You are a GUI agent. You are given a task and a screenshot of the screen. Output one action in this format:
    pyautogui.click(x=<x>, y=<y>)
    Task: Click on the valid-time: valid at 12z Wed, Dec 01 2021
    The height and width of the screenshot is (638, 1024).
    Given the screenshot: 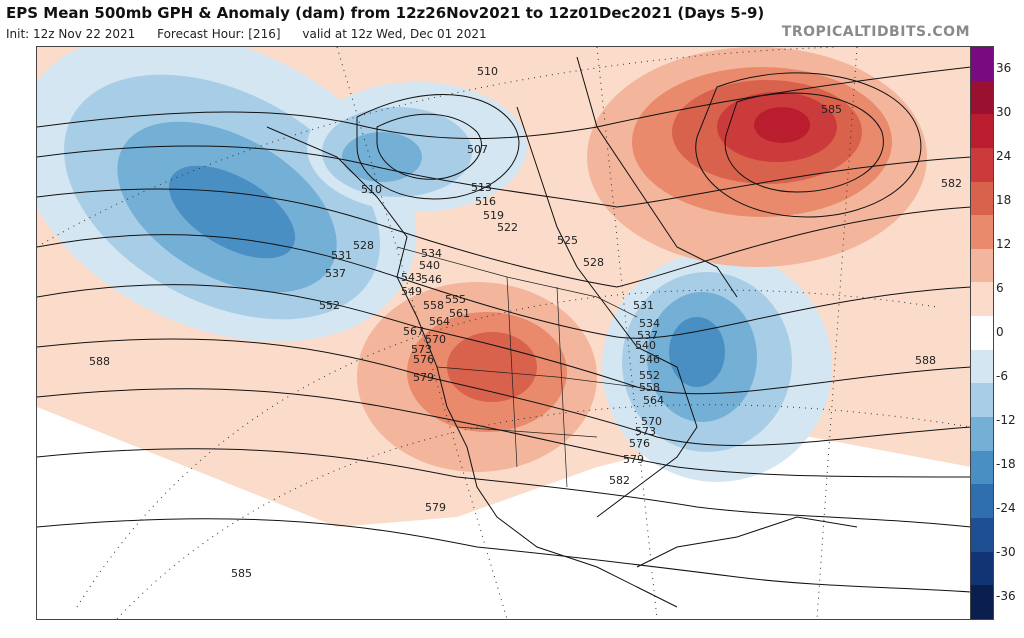 What is the action you would take?
    pyautogui.click(x=394, y=34)
    